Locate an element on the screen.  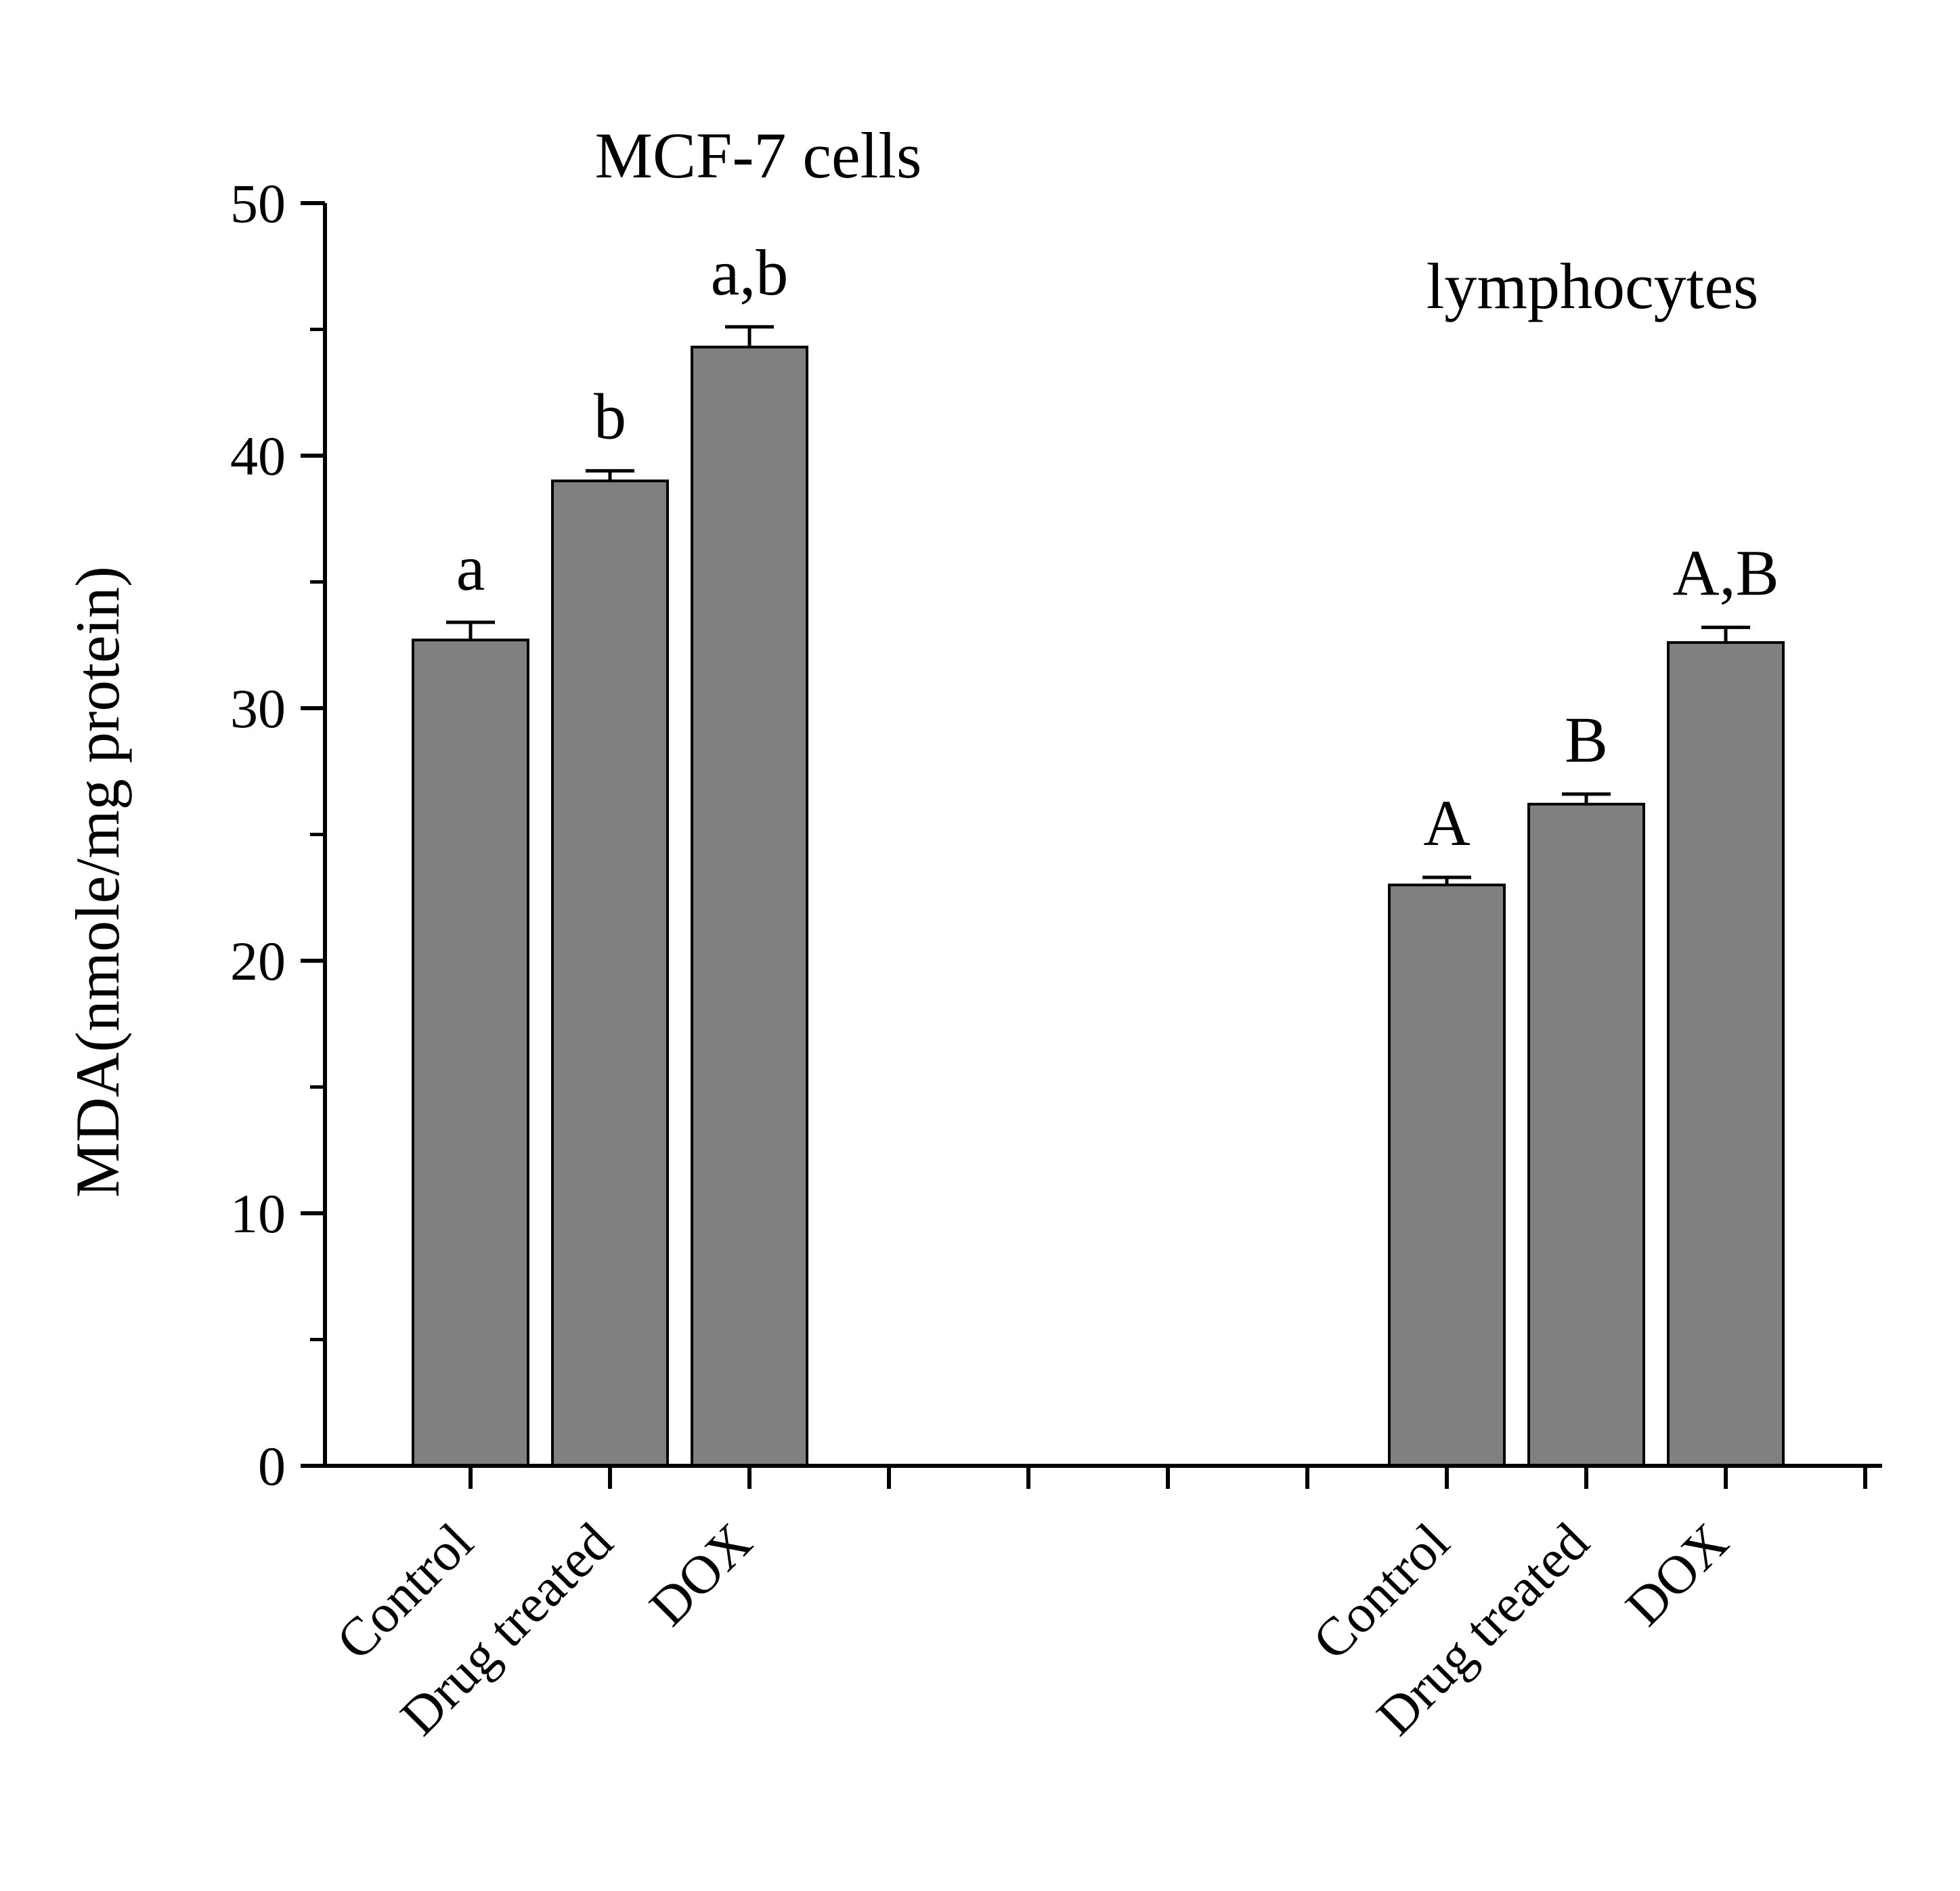
group-title: MCF-7 cells is located at coordinates (758, 155).